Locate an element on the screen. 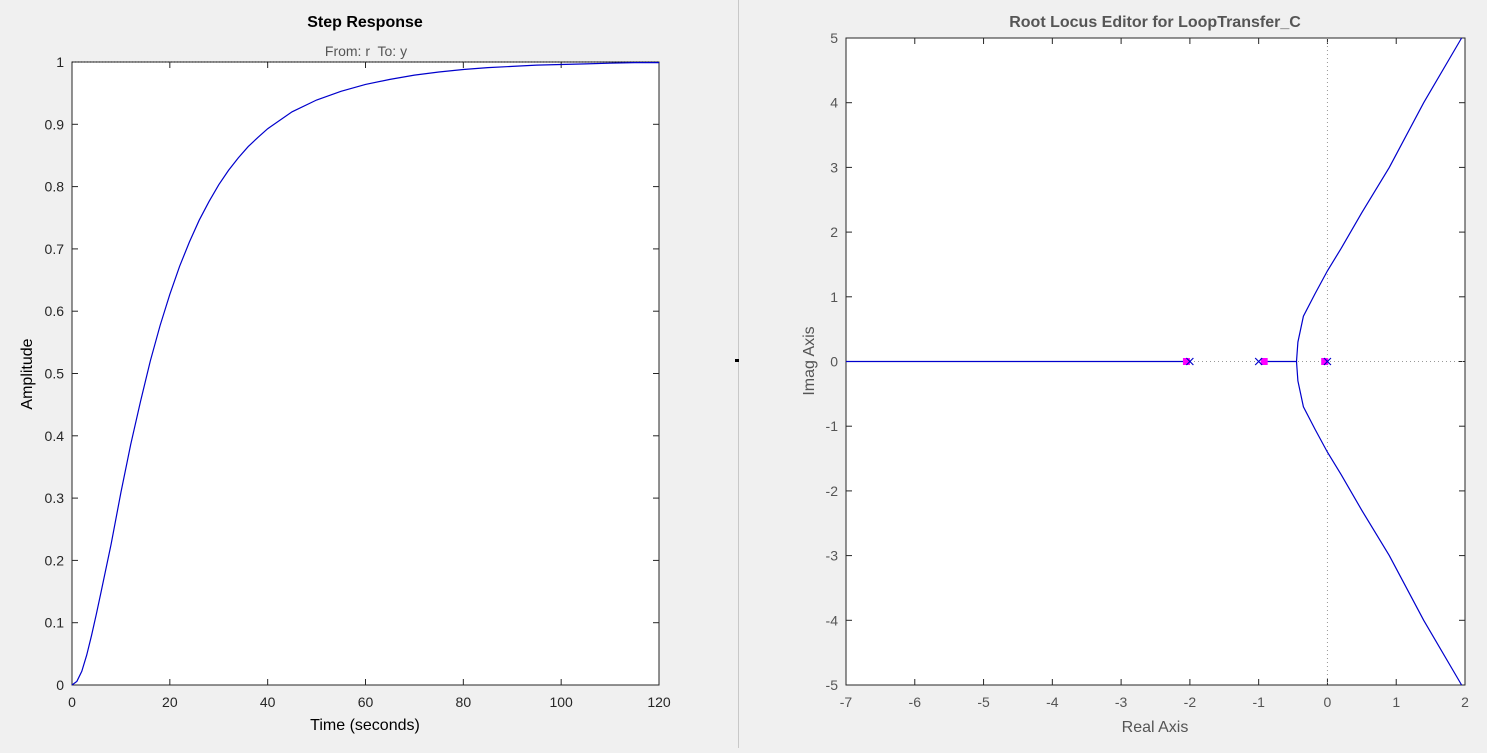  step-response-x-tick-label: 120 is located at coordinates (659, 702).